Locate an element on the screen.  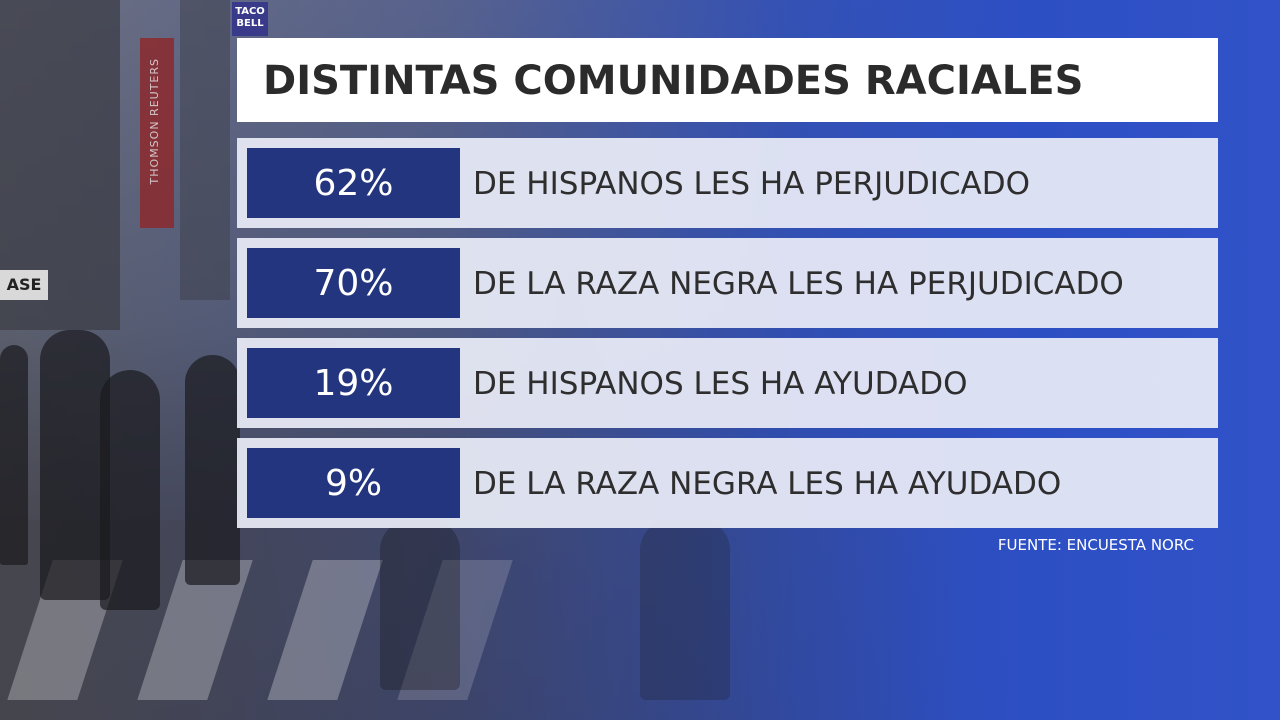
reuters-sign-text: THOMSON REUTERS is located at coordinates (154, 121).